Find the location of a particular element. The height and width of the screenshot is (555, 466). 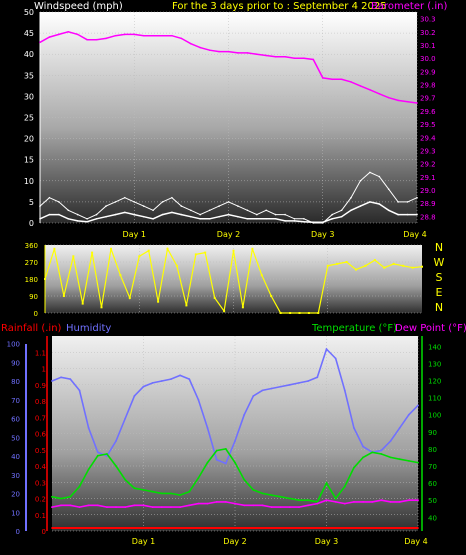

wind-tick-label: 40 is located at coordinates (29, 54).